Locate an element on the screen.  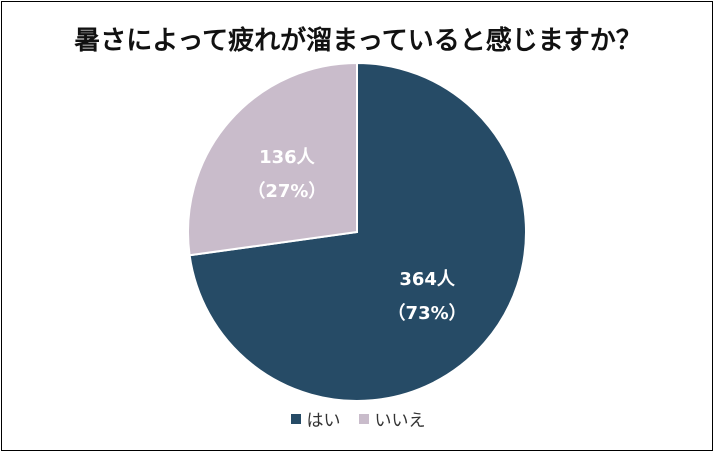
value-label-no: 136人 is located at coordinates (287, 157).